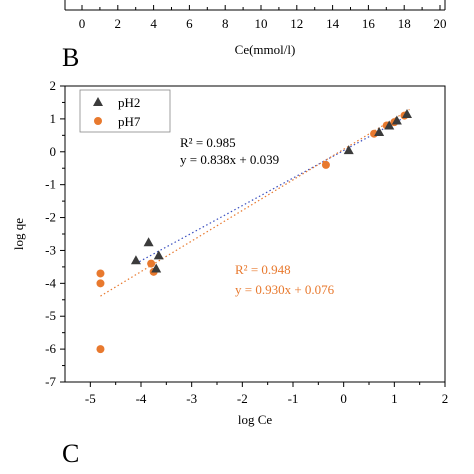 The height and width of the screenshot is (474, 474). Describe the element at coordinates (445, 398) in the screenshot. I see `x-tick-label: 2` at that location.